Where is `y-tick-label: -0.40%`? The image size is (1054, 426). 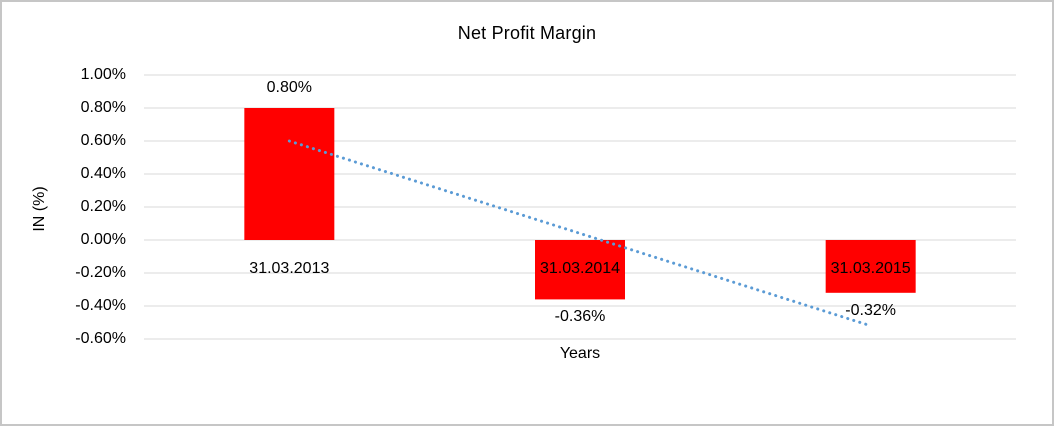
y-tick-label: -0.40% is located at coordinates (100, 305).